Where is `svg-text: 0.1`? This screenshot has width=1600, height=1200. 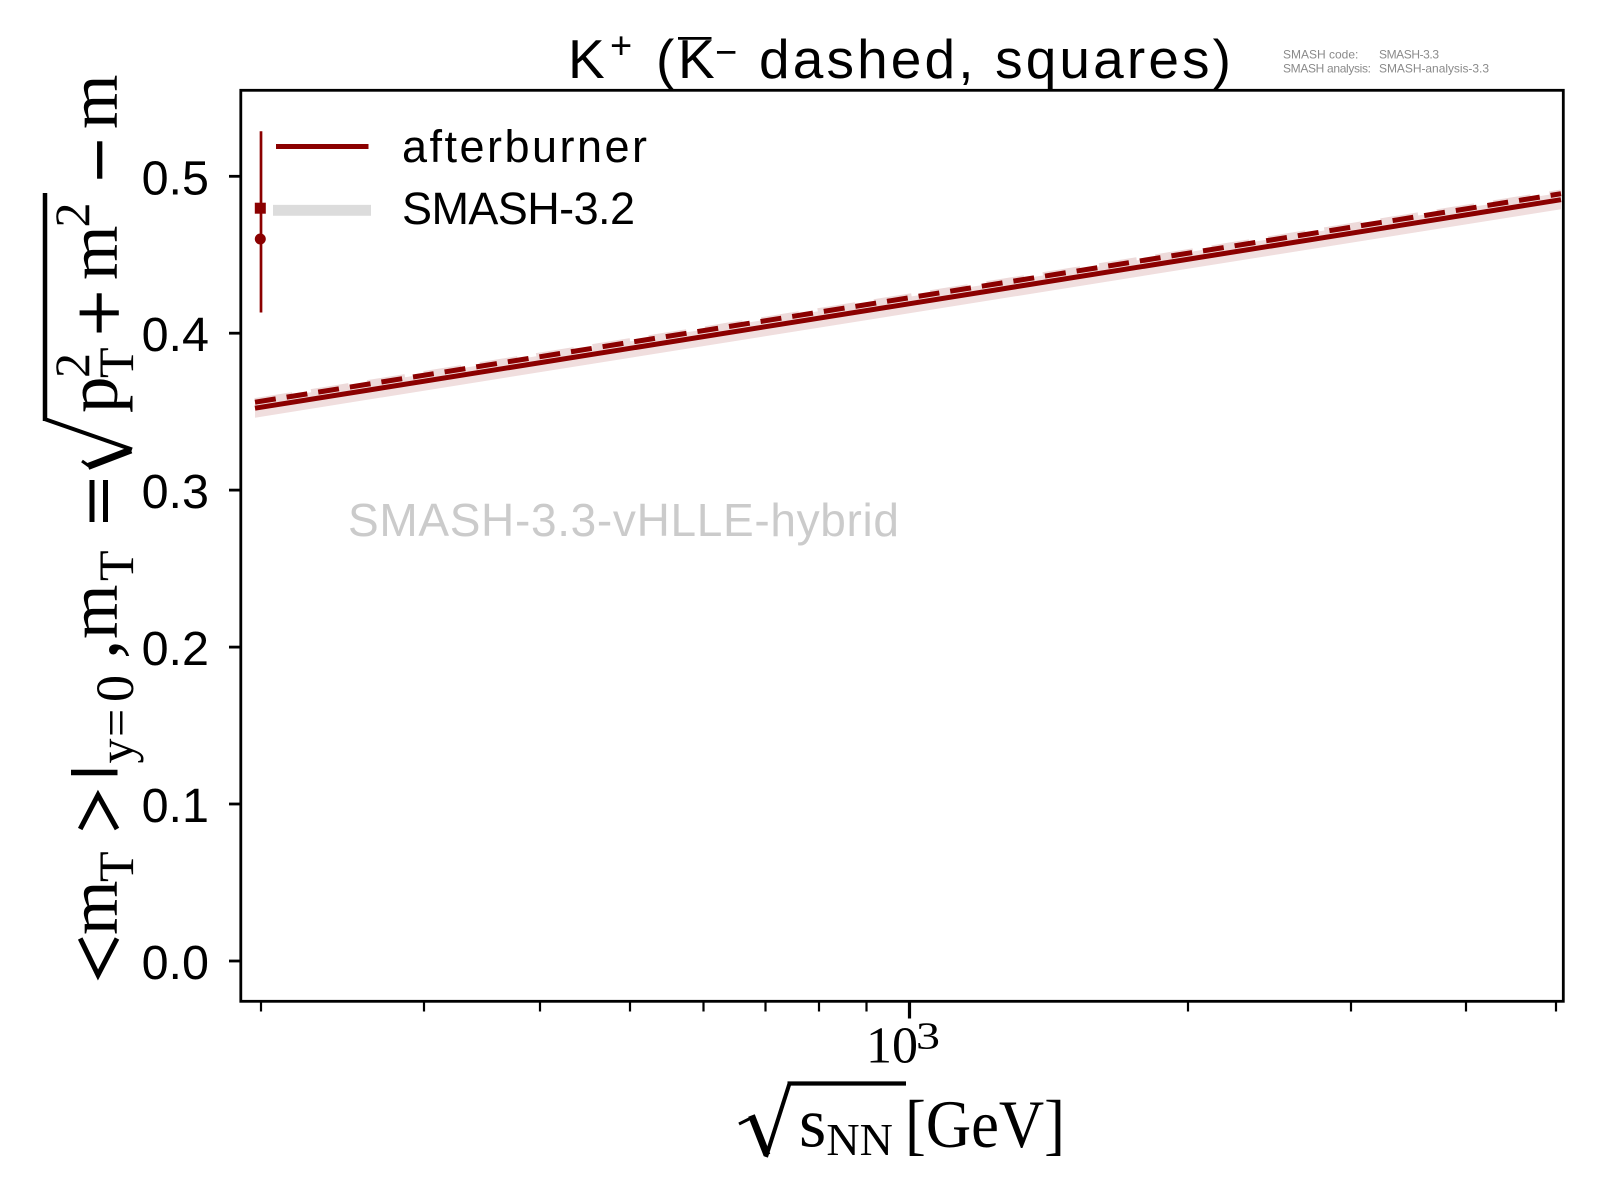
svg-text: 0.1 is located at coordinates (175, 806).